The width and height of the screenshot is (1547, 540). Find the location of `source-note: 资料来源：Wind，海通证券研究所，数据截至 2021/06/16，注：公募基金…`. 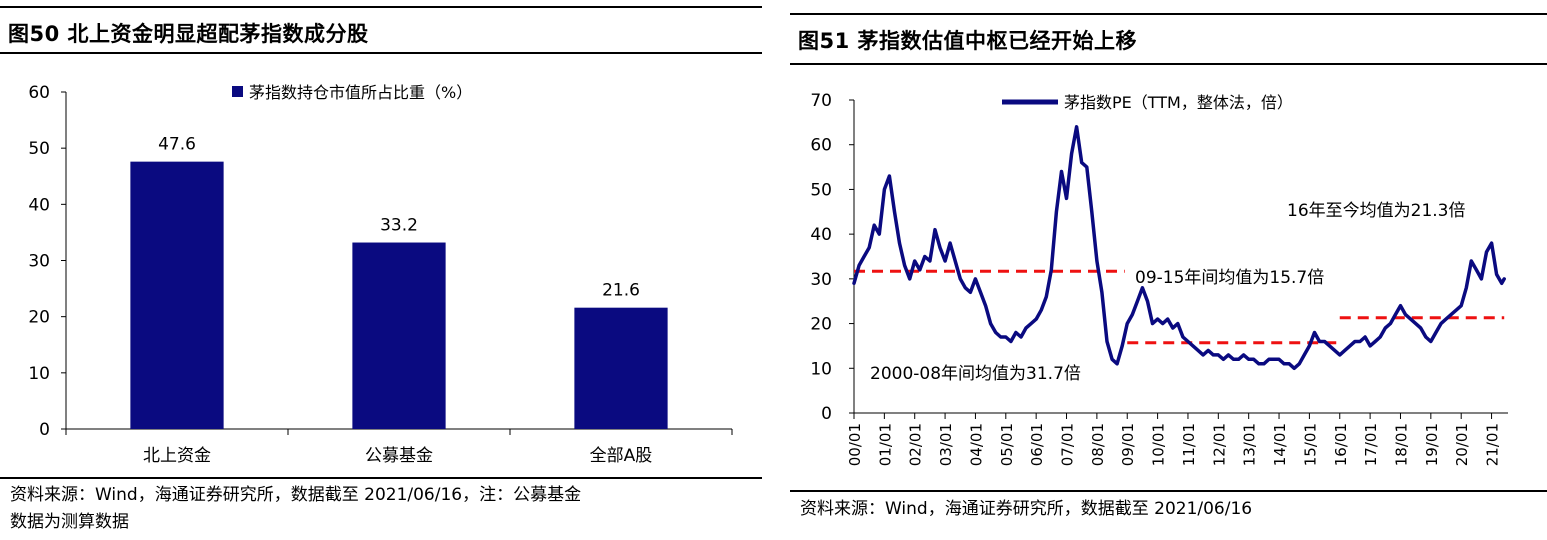

source-note: 资料来源：Wind，海通证券研究所，数据截至 2021/06/16，注：公募基金… is located at coordinates (295, 509).